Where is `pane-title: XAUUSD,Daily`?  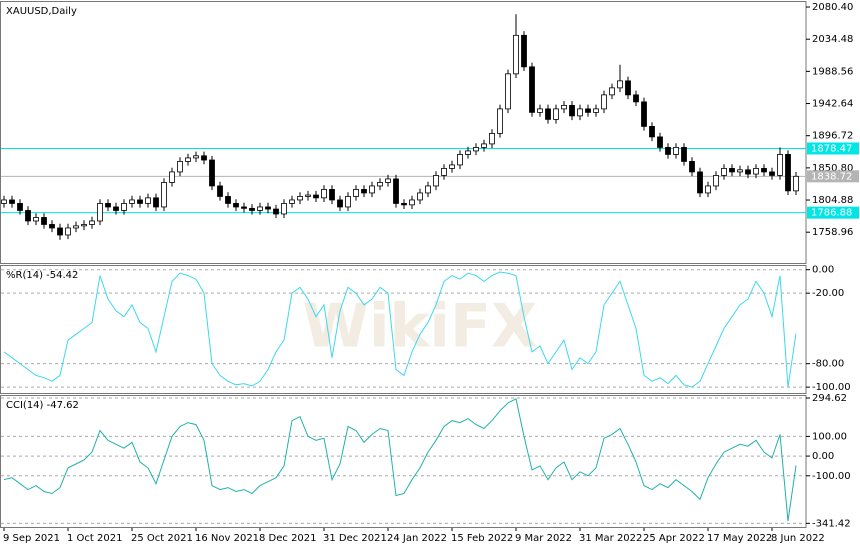
pane-title: XAUUSD,Daily is located at coordinates (41, 11).